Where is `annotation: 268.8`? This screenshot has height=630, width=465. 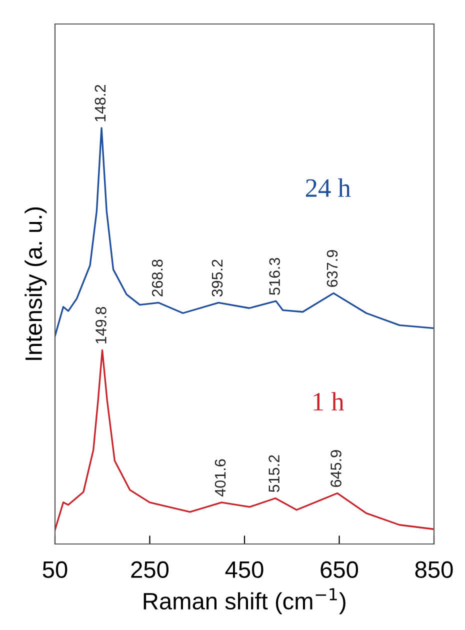
annotation: 268.8 is located at coordinates (157, 278).